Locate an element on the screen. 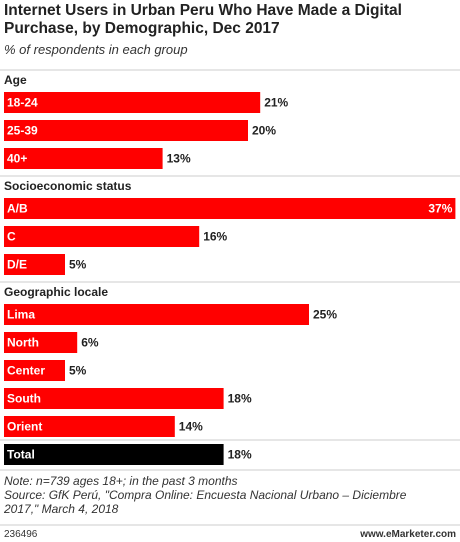 The image size is (460, 542). category-label: D/E is located at coordinates (17, 265).